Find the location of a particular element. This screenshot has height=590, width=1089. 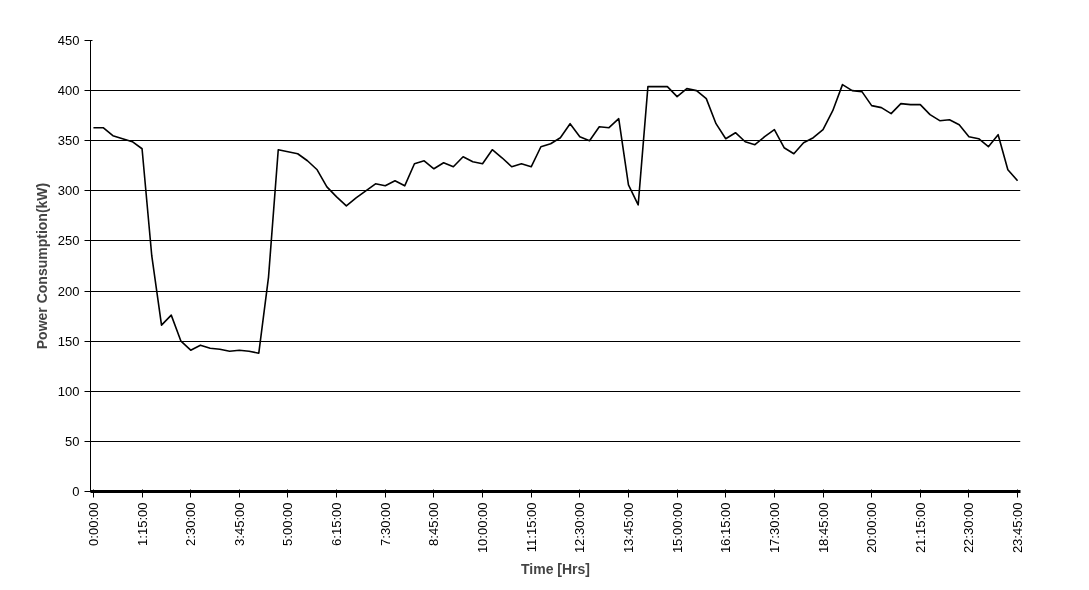

x-tick-label: 6:15:00 is located at coordinates (337, 524).